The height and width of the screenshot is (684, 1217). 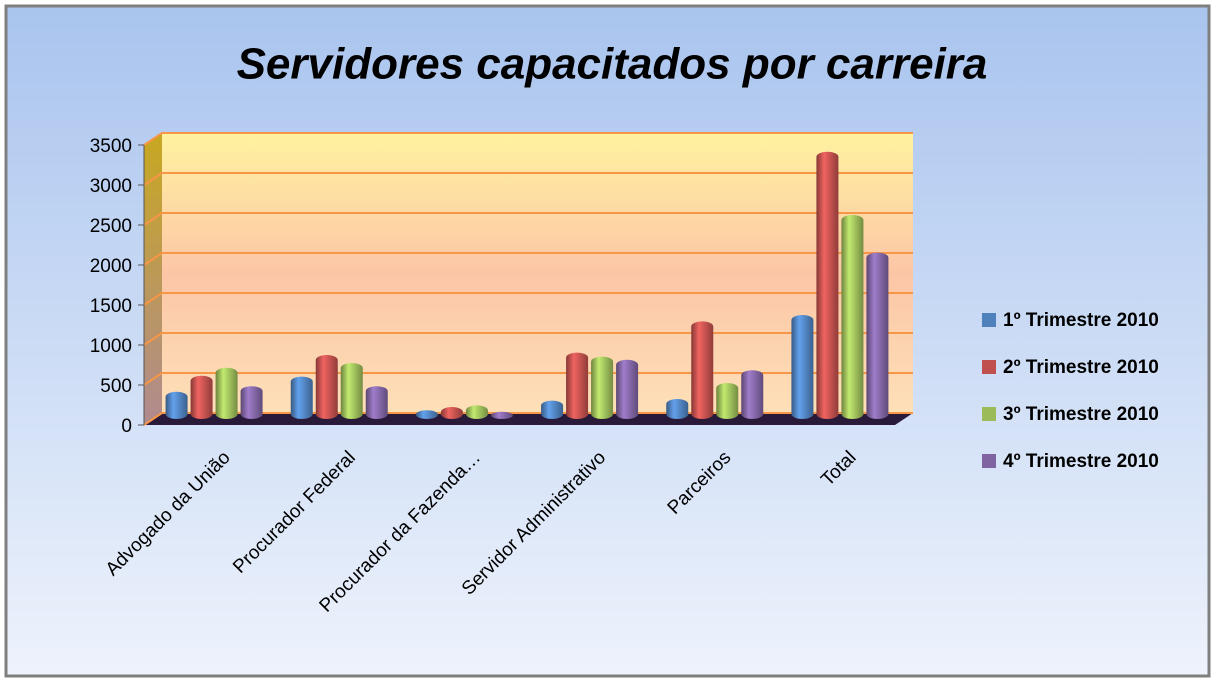 What do you see at coordinates (116, 386) in the screenshot?
I see `y-tick-label: 500` at bounding box center [116, 386].